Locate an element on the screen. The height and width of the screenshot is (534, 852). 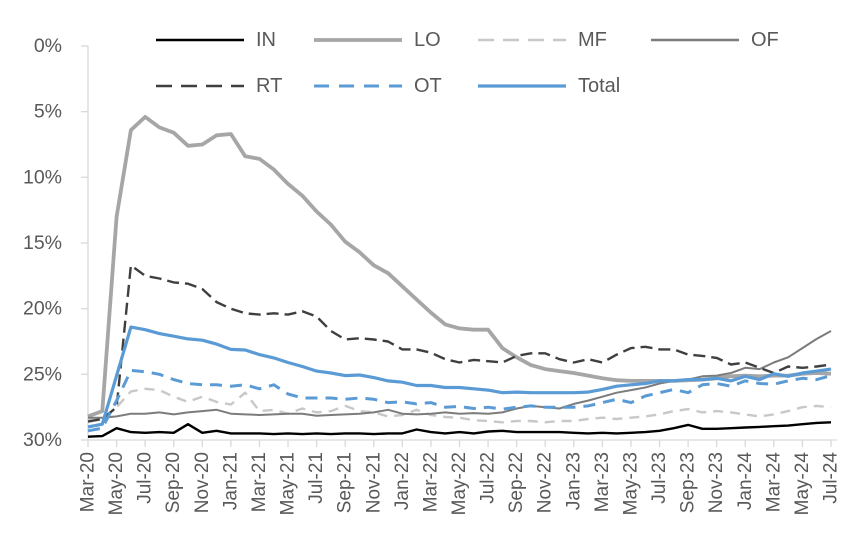
x-tick-label: Jul-21 is located at coordinates (316, 478).